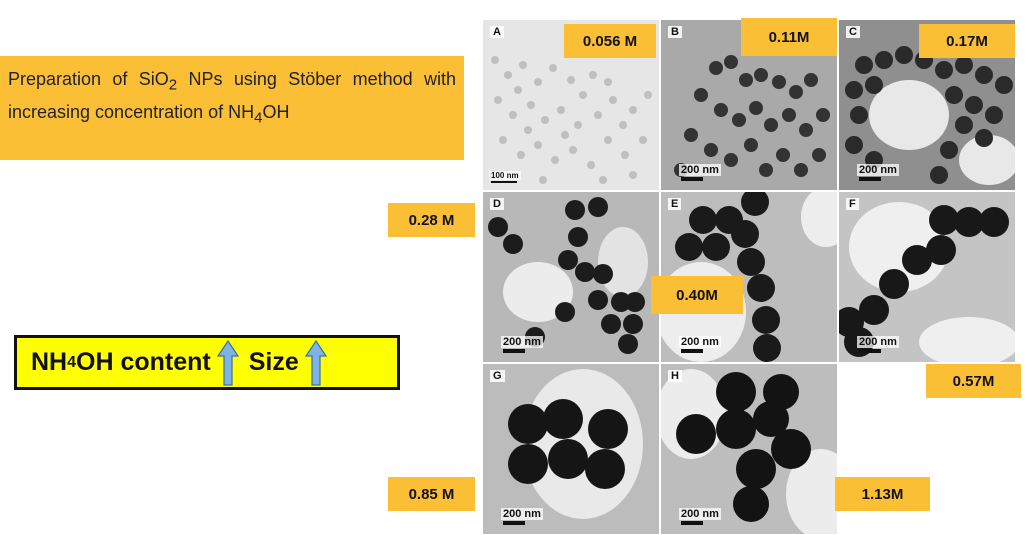 The height and width of the screenshot is (535, 1033). Describe the element at coordinates (882, 494) in the screenshot. I see `concentration-label: 1.13M` at that location.